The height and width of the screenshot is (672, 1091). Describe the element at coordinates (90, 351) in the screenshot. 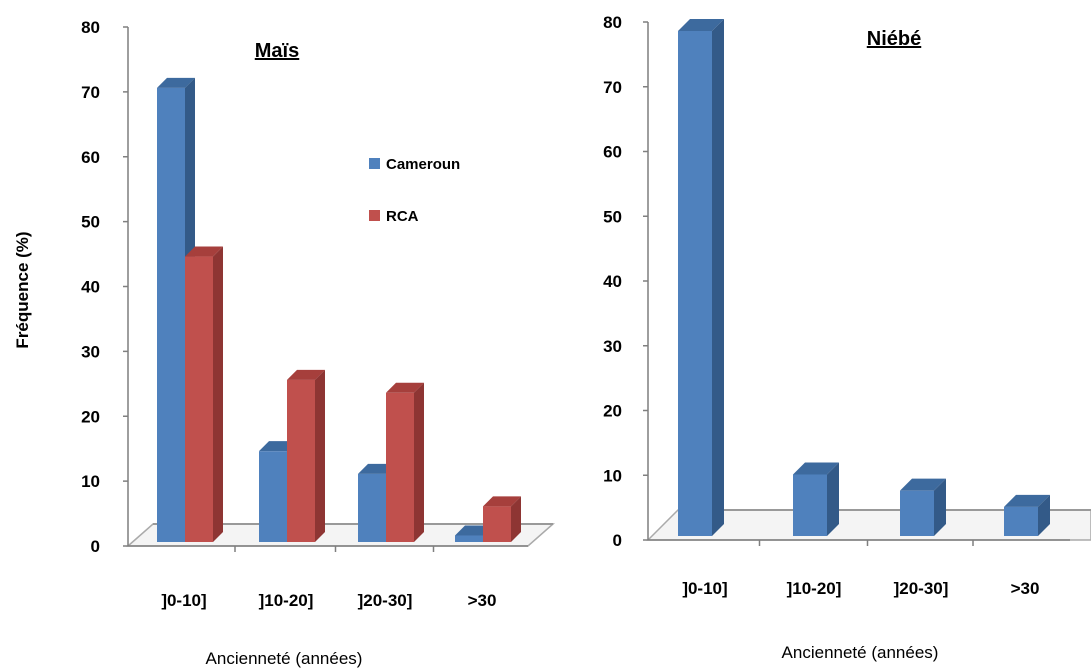

I see `mais-tick-label: 30` at that location.